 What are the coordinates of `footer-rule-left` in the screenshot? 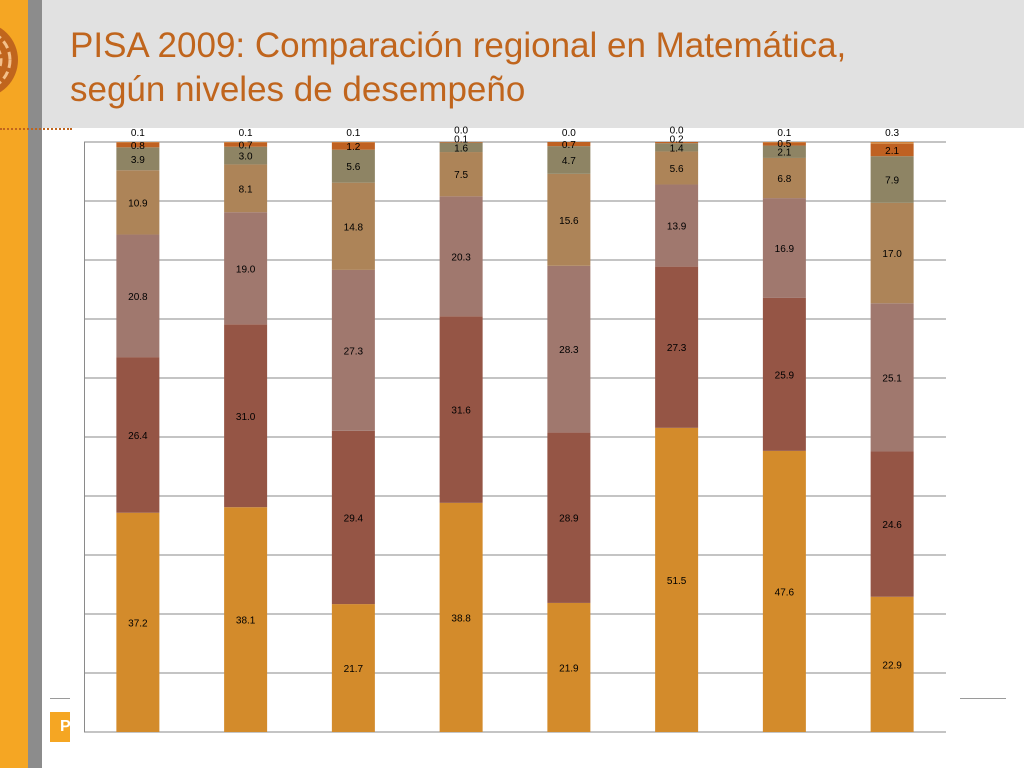 It's located at (60, 698).